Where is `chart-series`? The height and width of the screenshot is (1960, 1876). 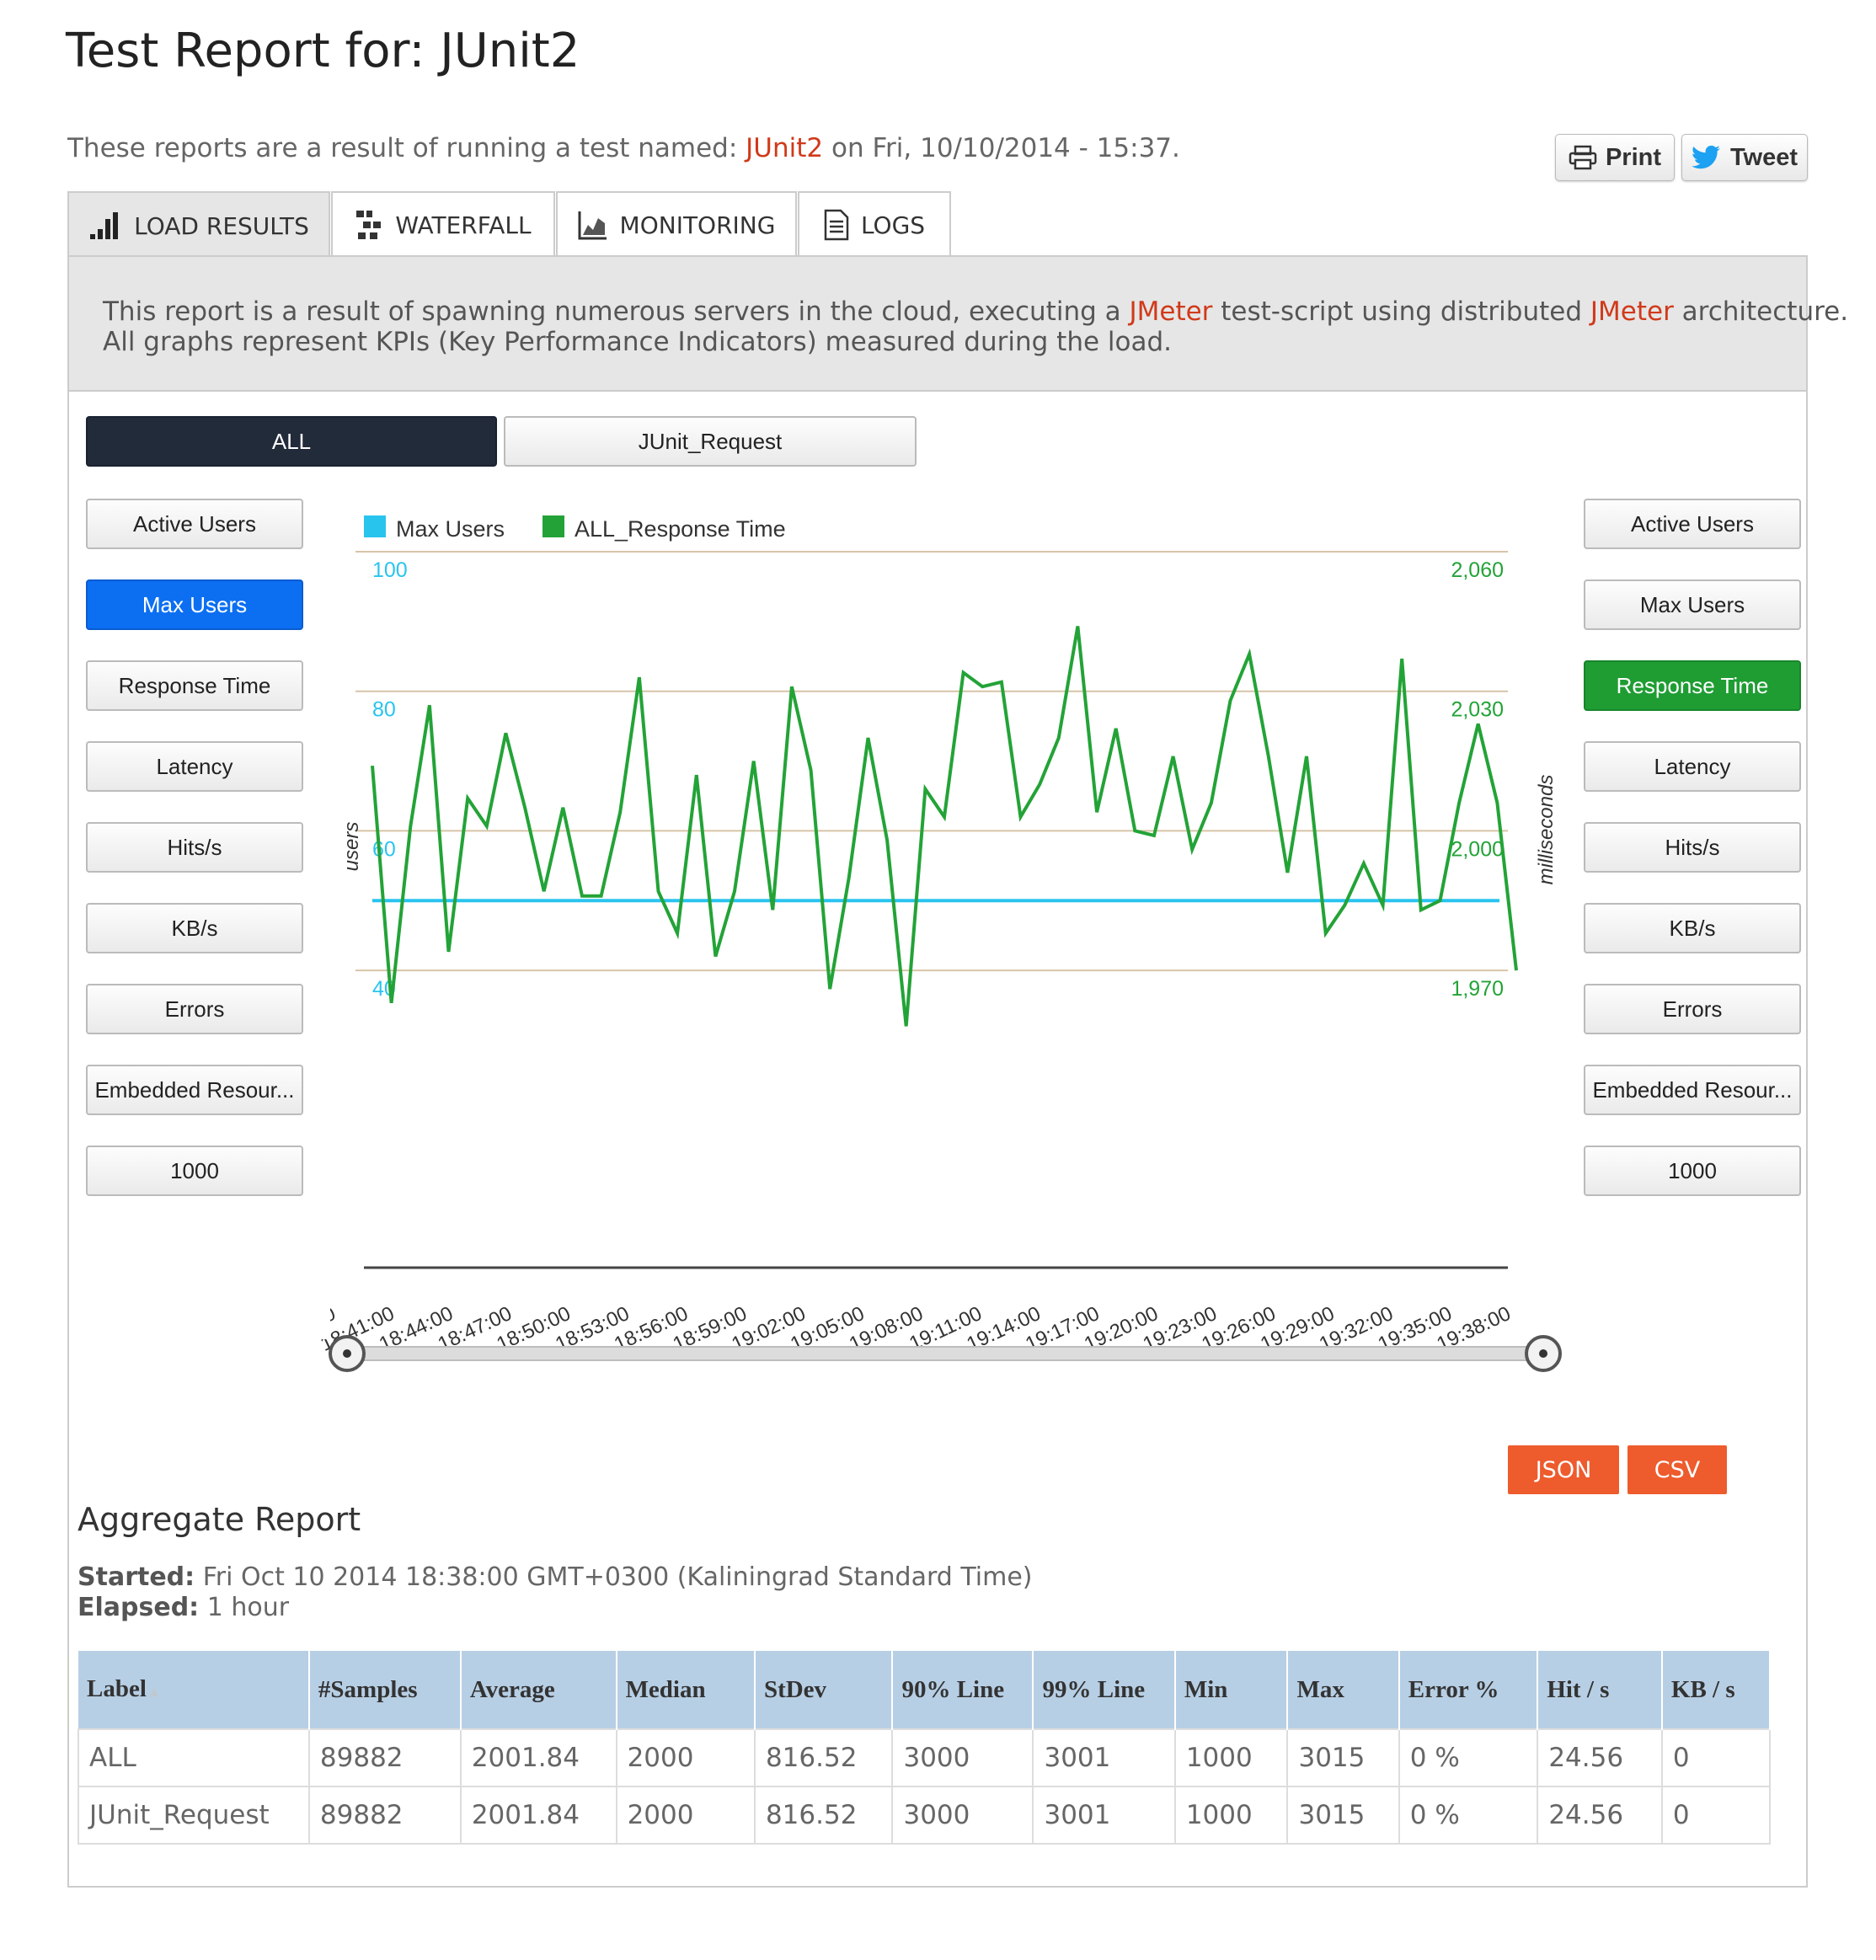 chart-series is located at coordinates (944, 826).